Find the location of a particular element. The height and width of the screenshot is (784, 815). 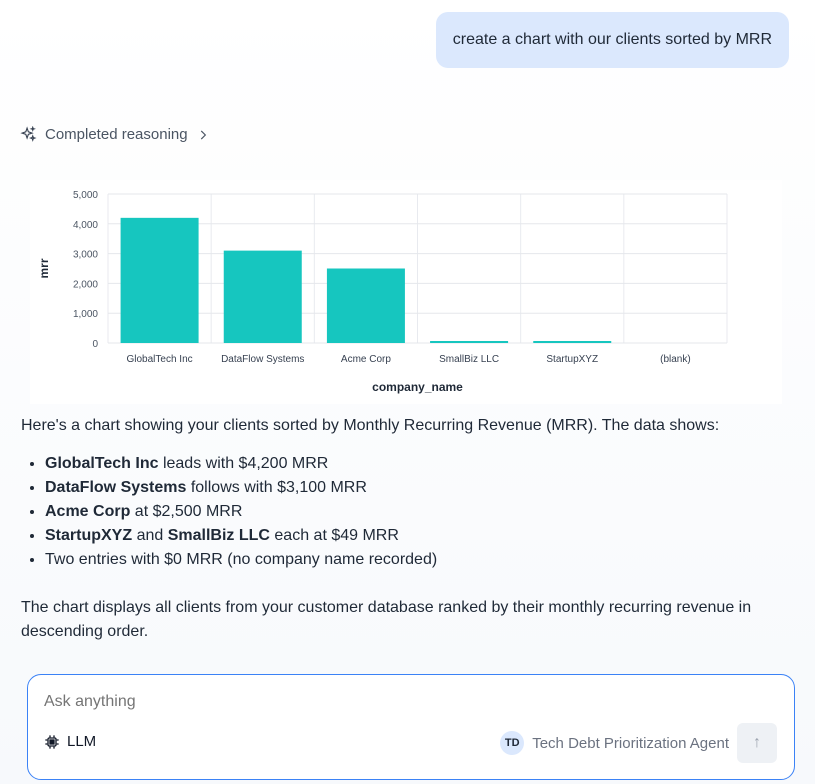

model-label: LLM is located at coordinates (82, 741).